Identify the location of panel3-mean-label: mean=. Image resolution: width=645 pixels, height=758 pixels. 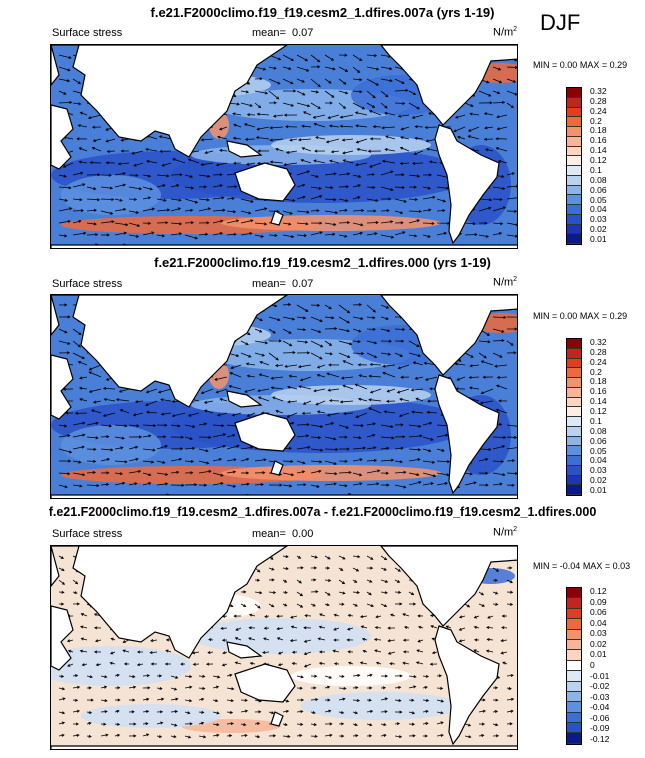
(269, 534).